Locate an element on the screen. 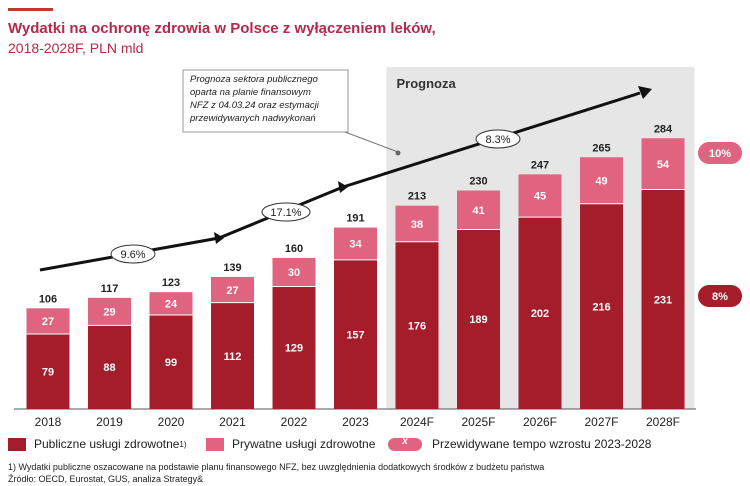 The height and width of the screenshot is (486, 750). x-tick-label: 2025F is located at coordinates (478, 422).